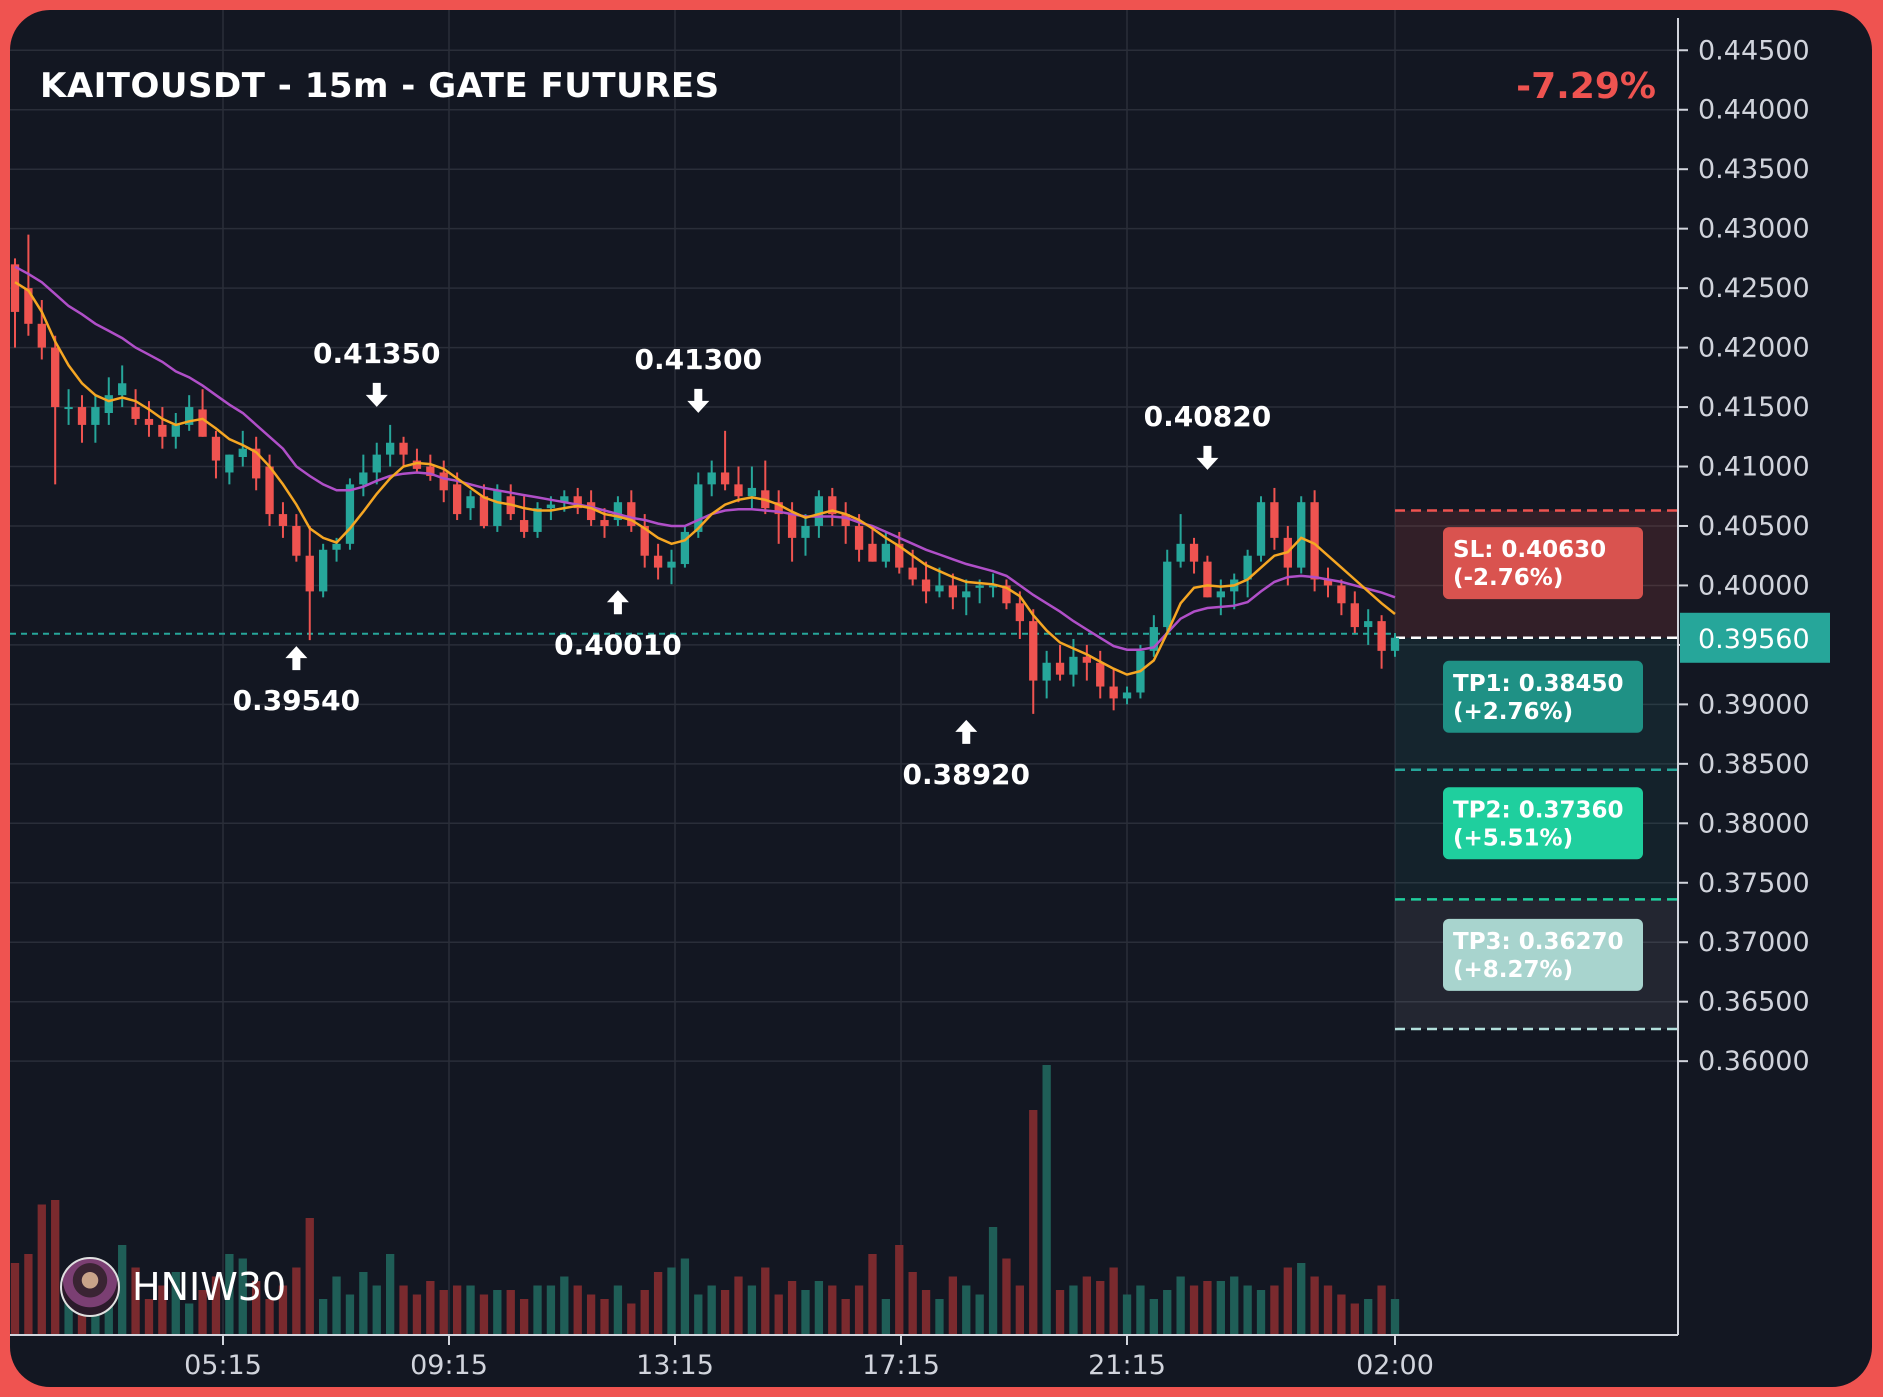 Image resolution: width=1883 pixels, height=1397 pixels. Describe the element at coordinates (1543, 563) in the screenshot. I see `level-box-stop_loss: SL: 0.40630(-2.76%)` at that location.